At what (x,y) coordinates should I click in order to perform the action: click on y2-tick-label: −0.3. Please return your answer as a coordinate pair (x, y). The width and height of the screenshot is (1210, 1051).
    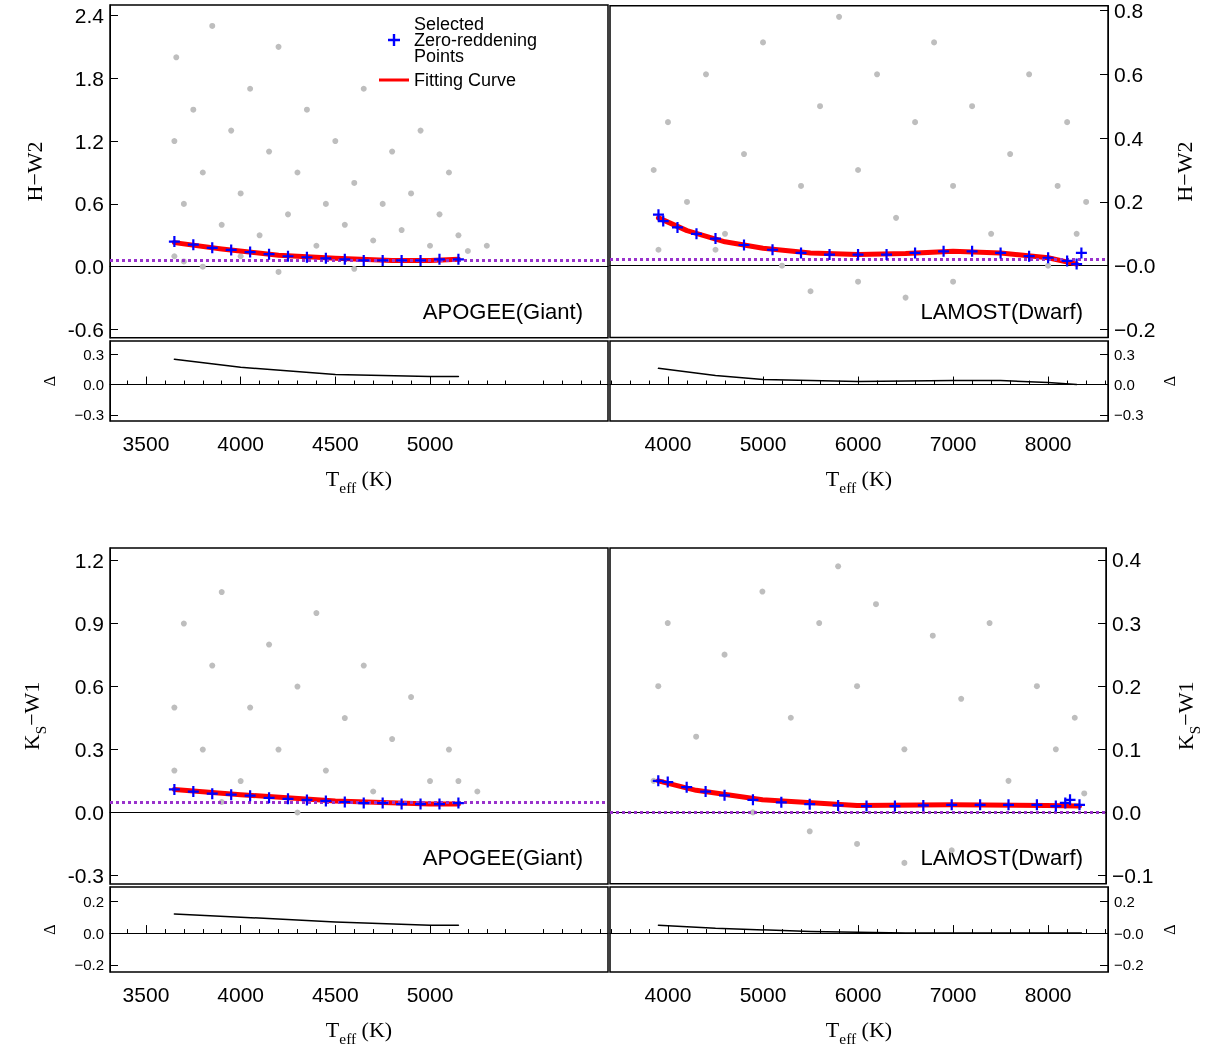
    Looking at the image, I should click on (1129, 415).